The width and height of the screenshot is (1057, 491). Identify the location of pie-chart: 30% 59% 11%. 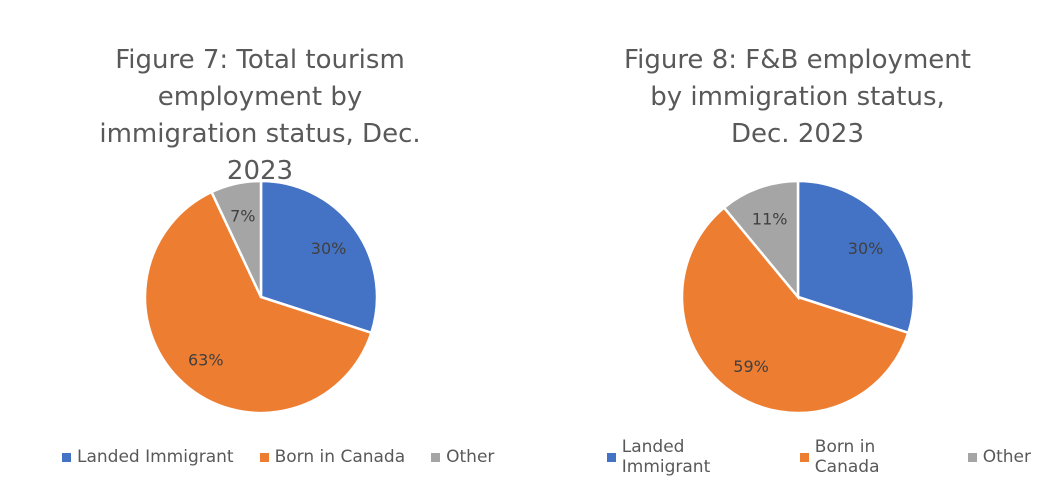
(798, 297).